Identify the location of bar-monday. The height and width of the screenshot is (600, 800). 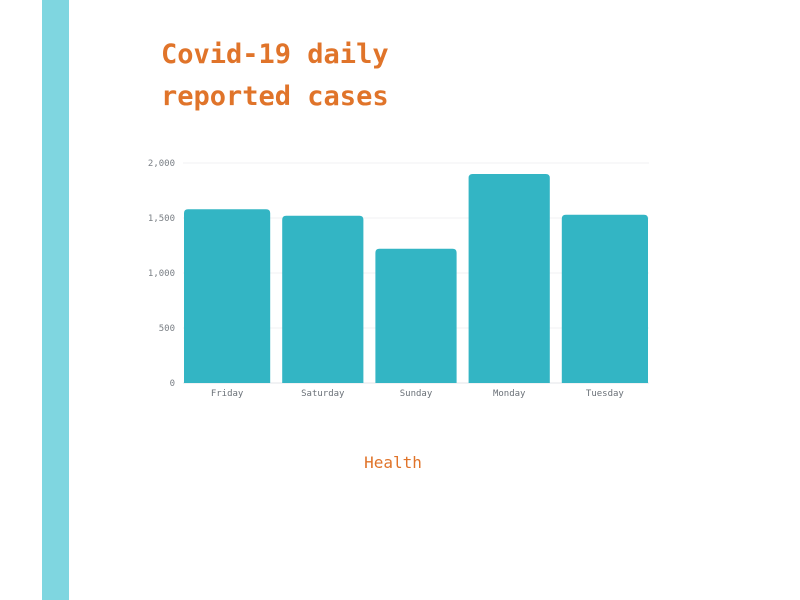
(509, 278).